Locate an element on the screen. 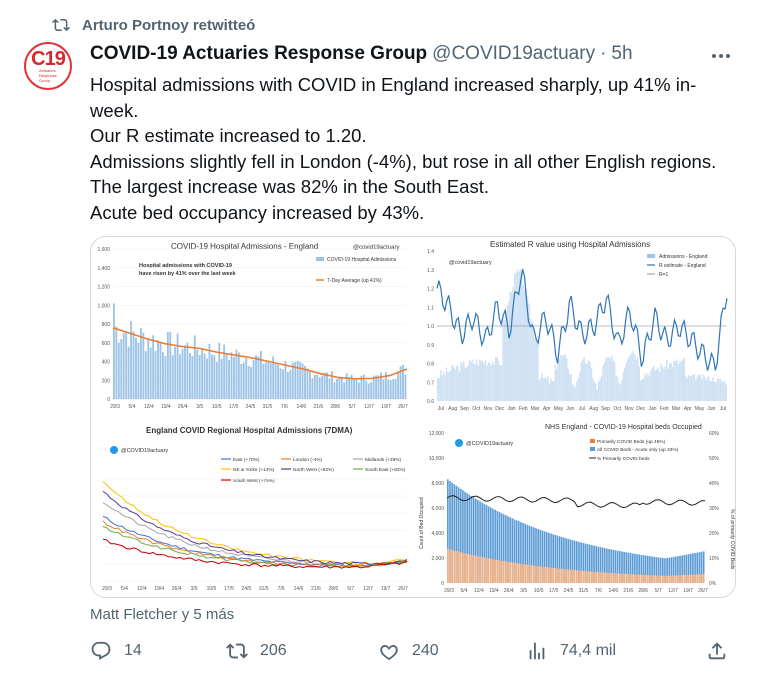 The height and width of the screenshot is (674, 760). x-tick-label: 19/7 is located at coordinates (386, 407).